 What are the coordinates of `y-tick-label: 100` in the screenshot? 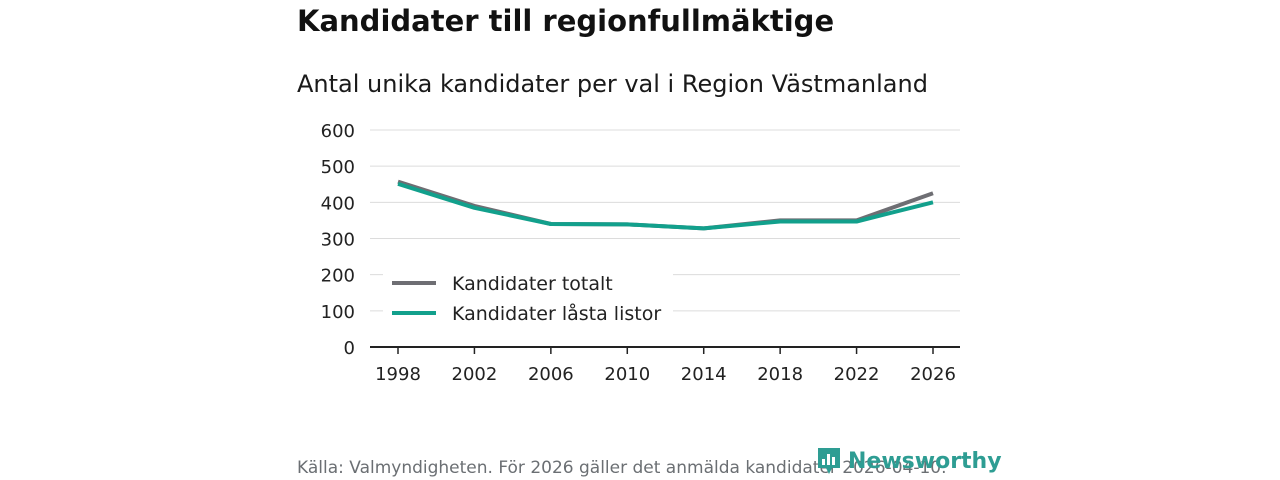 It's located at (338, 312).